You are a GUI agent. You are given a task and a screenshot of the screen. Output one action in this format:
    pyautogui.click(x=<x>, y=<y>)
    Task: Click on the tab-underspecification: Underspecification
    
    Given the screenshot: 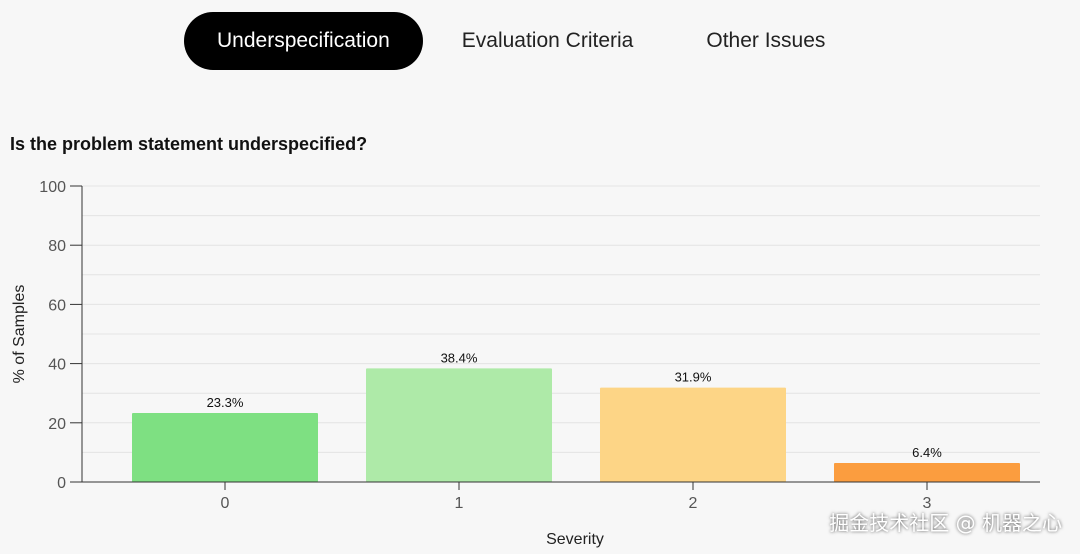 What is the action you would take?
    pyautogui.click(x=303, y=41)
    